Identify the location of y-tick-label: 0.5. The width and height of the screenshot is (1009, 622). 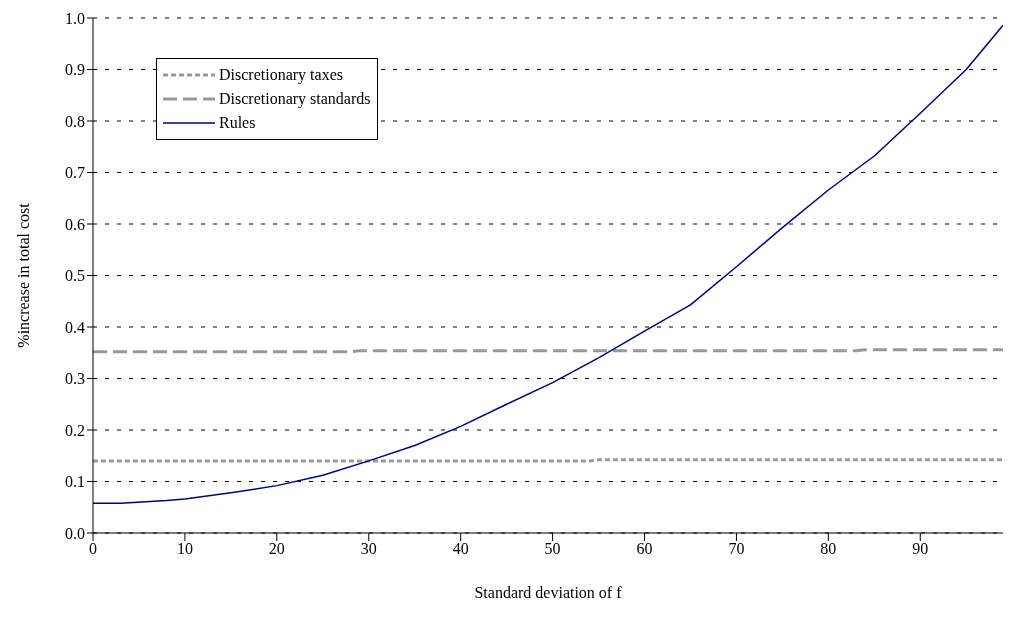
(75, 276).